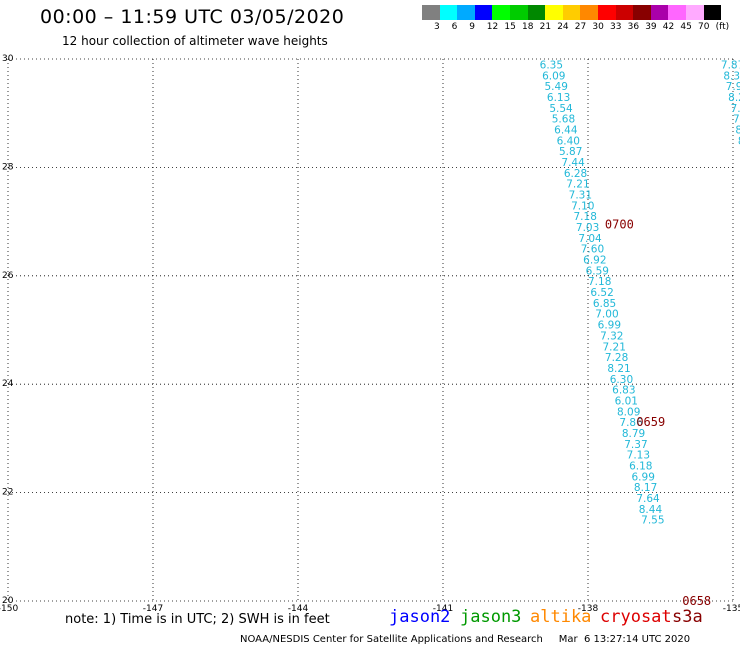  I want to click on legend-labels: 3 6 9 12 15 18 21 24 27 30 33 36 39 42 45 70 (ft), so click(581, 27).